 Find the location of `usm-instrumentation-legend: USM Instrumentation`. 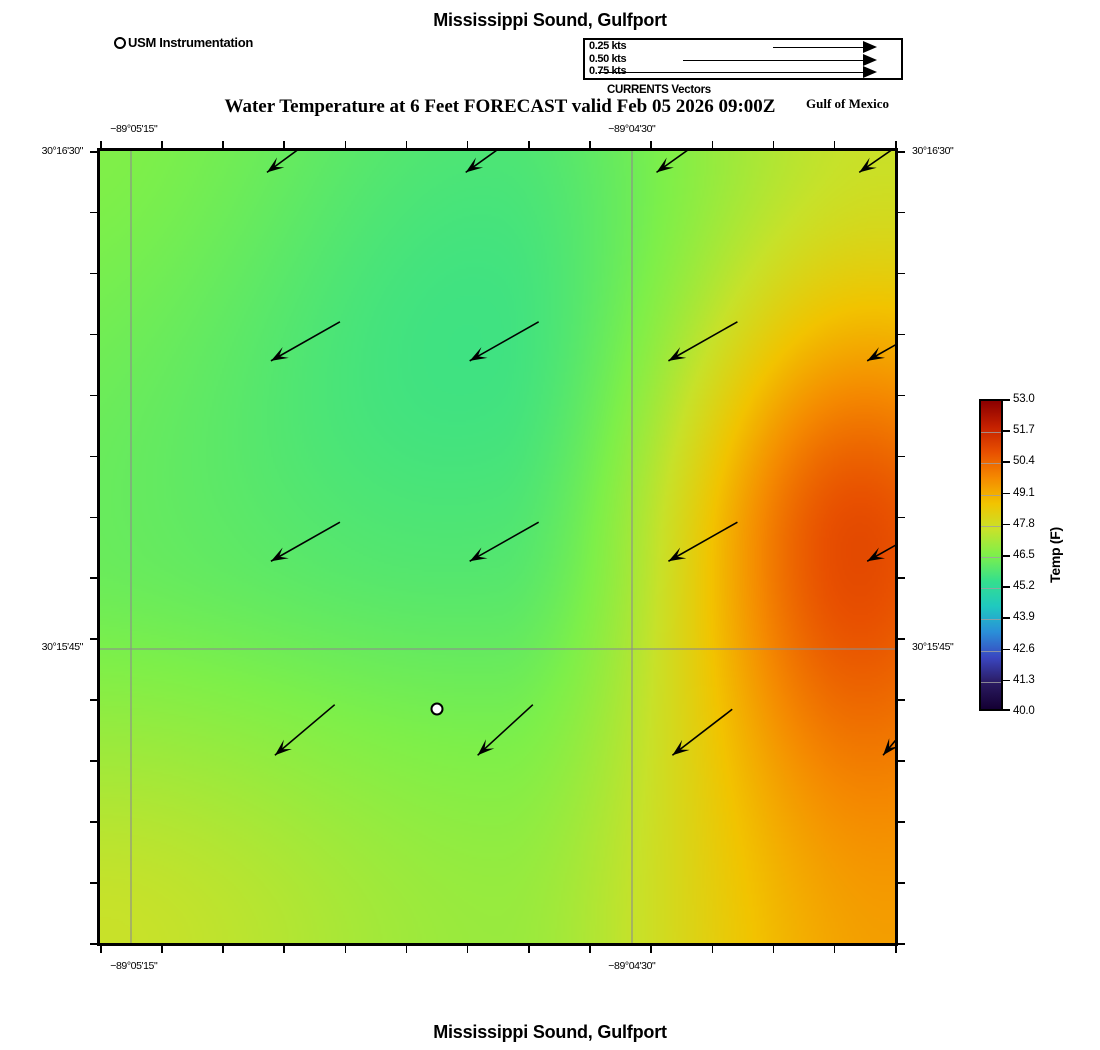

usm-instrumentation-legend: USM Instrumentation is located at coordinates (183, 42).